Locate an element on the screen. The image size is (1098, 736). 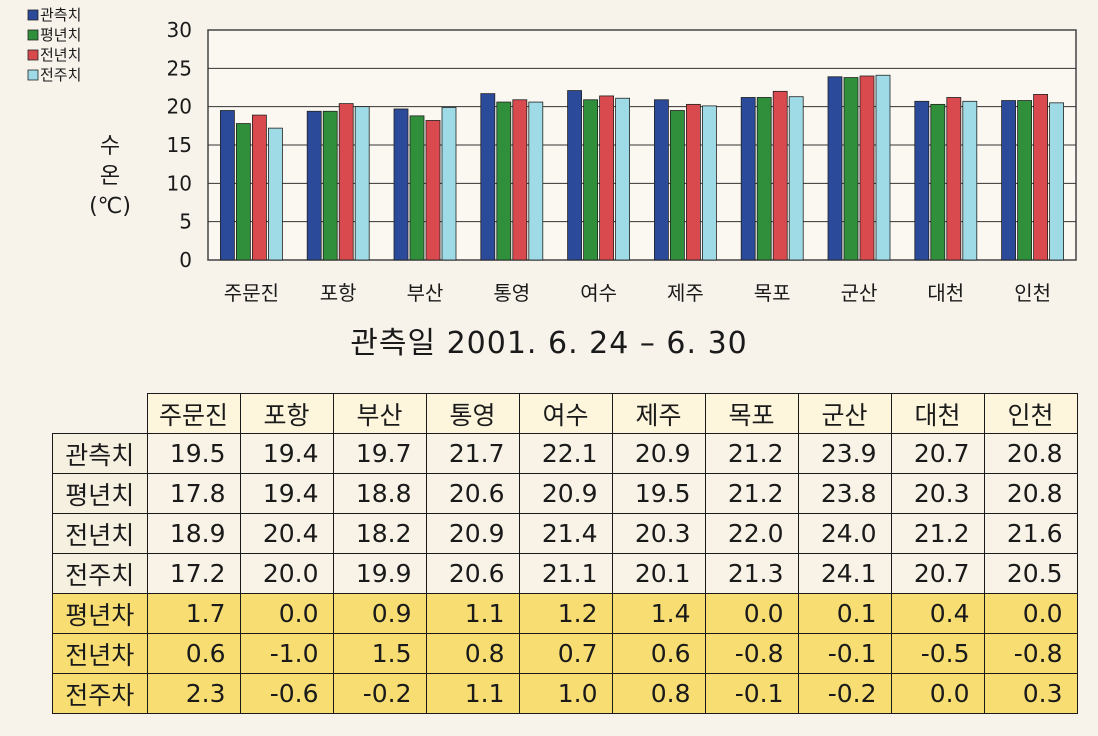
table-cell: 21.4 is located at coordinates (565, 533).